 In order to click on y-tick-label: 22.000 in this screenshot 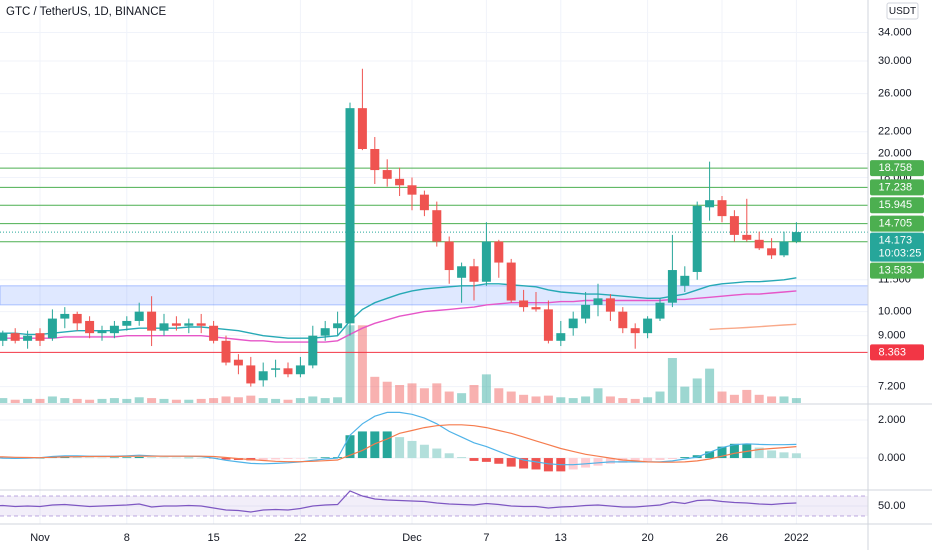, I will do `click(895, 132)`.